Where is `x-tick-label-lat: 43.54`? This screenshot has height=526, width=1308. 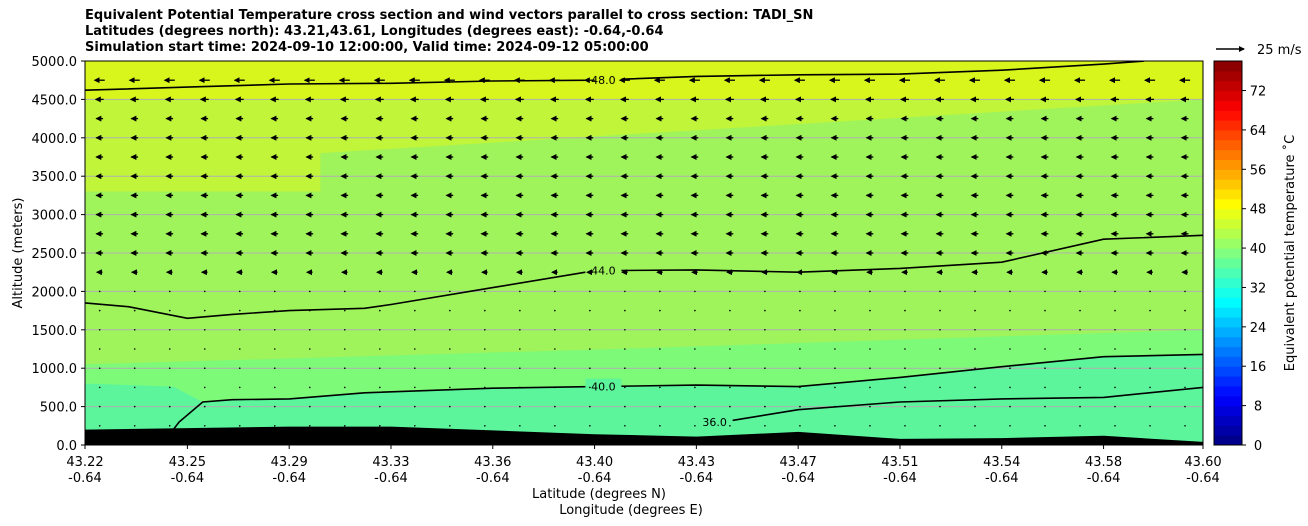 x-tick-label-lat: 43.54 is located at coordinates (1001, 462).